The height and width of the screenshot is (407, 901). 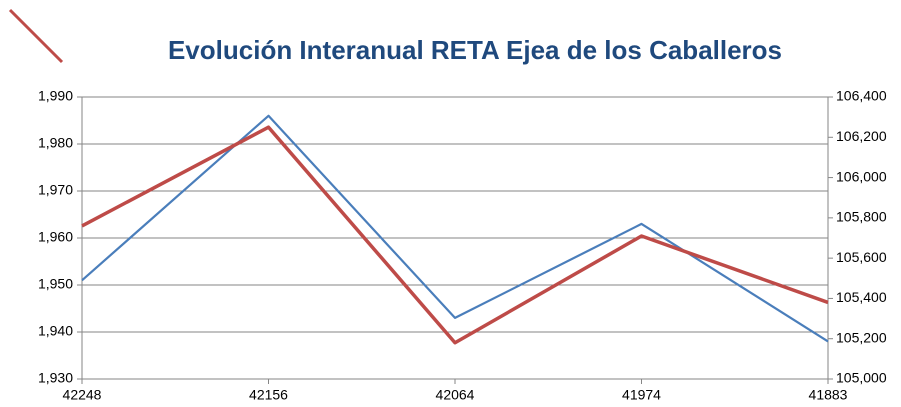 I want to click on y2-tick-label: 106,400, so click(x=861, y=96).